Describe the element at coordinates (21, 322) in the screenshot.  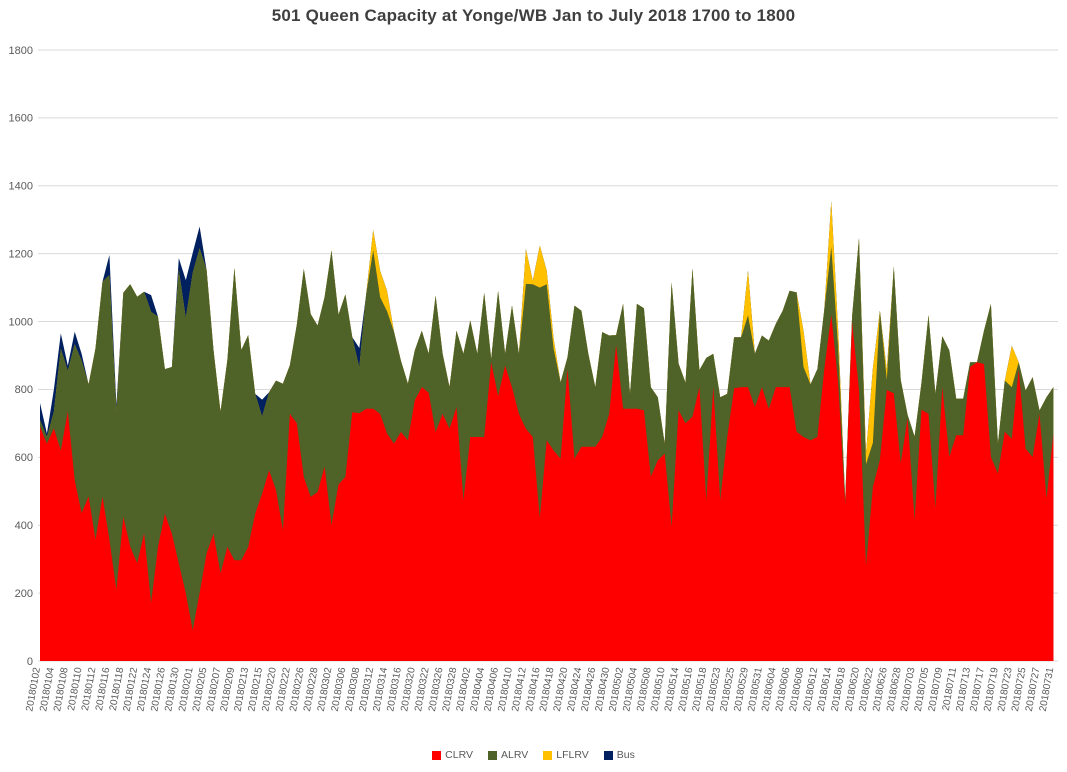
I see `y-tick-label: 1000` at that location.